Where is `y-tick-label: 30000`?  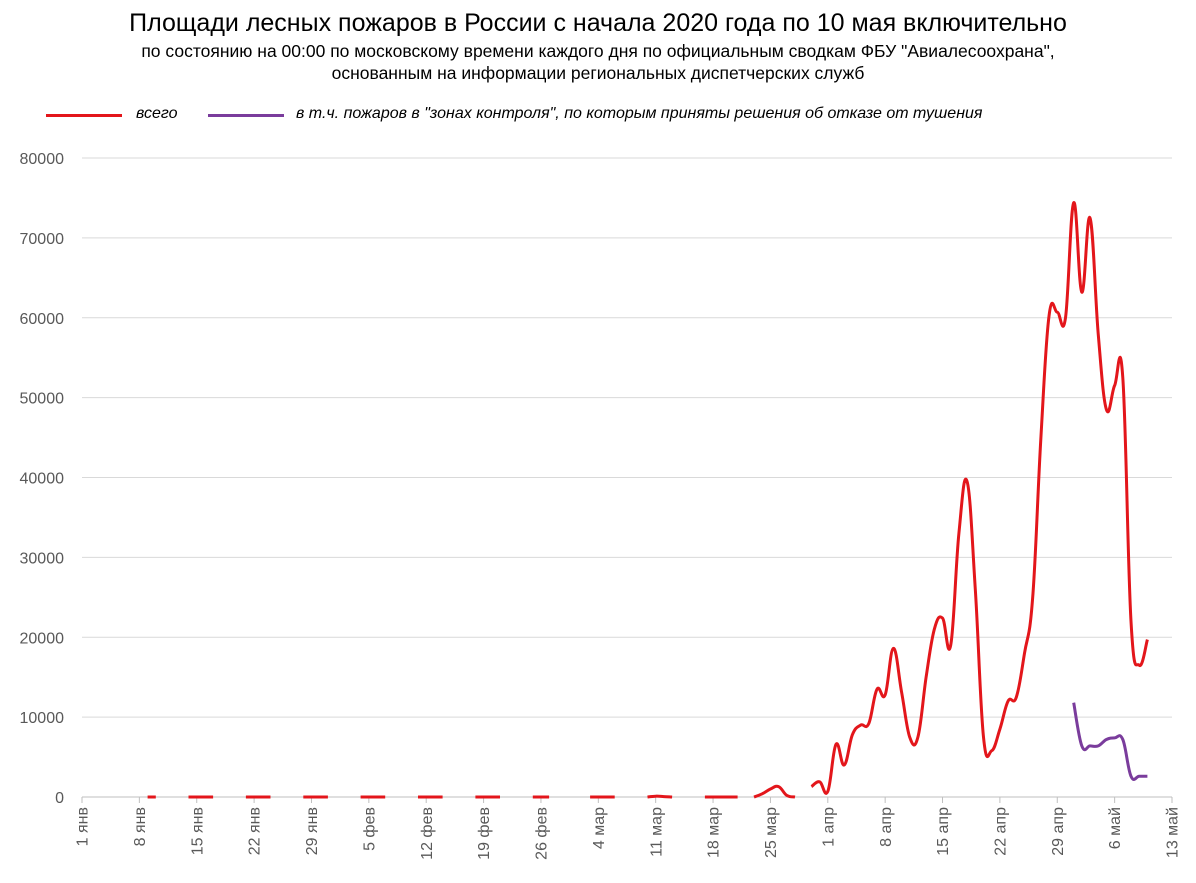
y-tick-label: 30000 is located at coordinates (42, 558).